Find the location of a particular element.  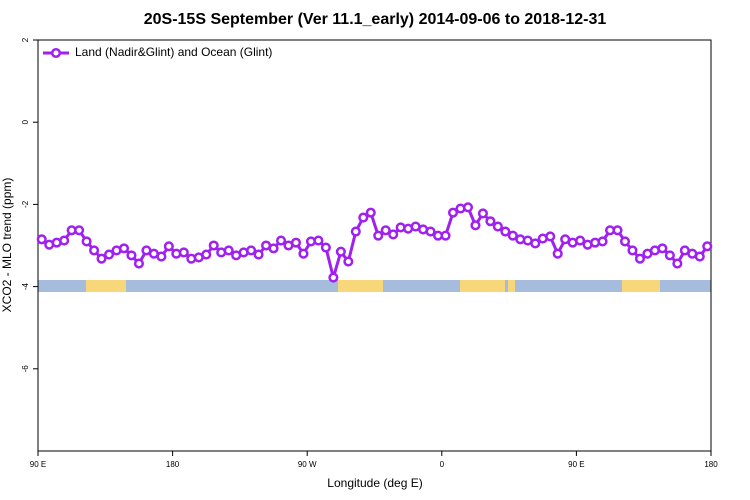

y-tick-label: -2 is located at coordinates (25, 204).